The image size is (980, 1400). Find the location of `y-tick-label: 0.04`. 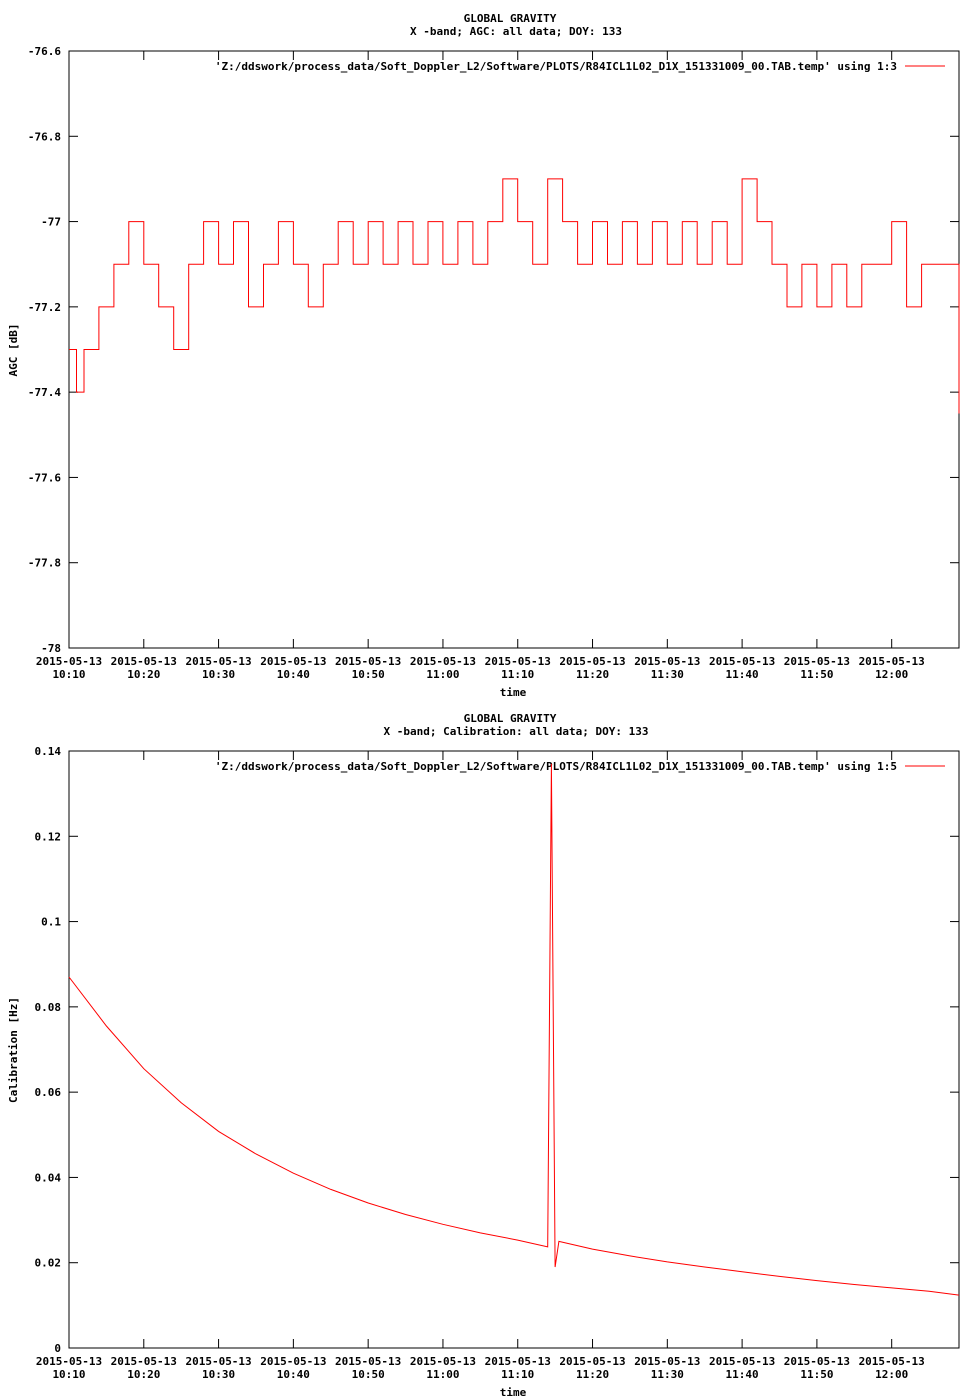

y-tick-label: 0.04 is located at coordinates (48, 1177).